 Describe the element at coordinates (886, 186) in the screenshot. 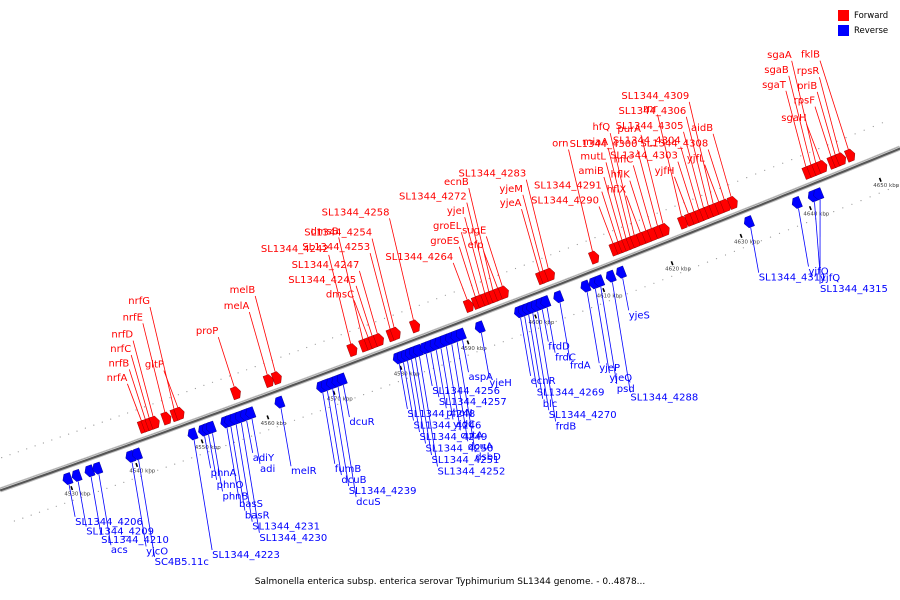

I see `tick-label: 4650 kbp` at that location.